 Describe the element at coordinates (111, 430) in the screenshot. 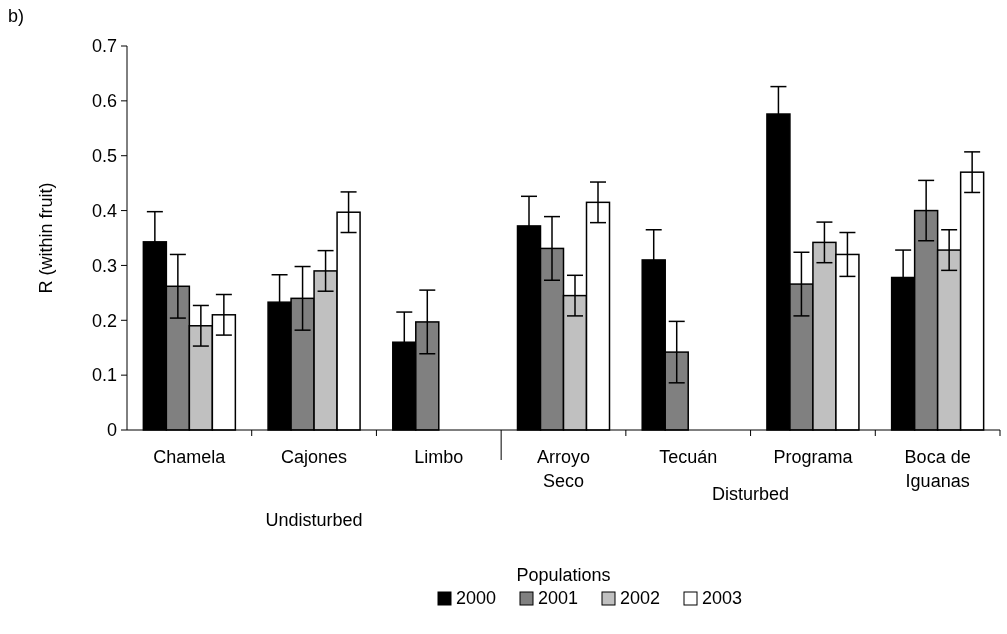

I see `y-tick-label: 0` at that location.